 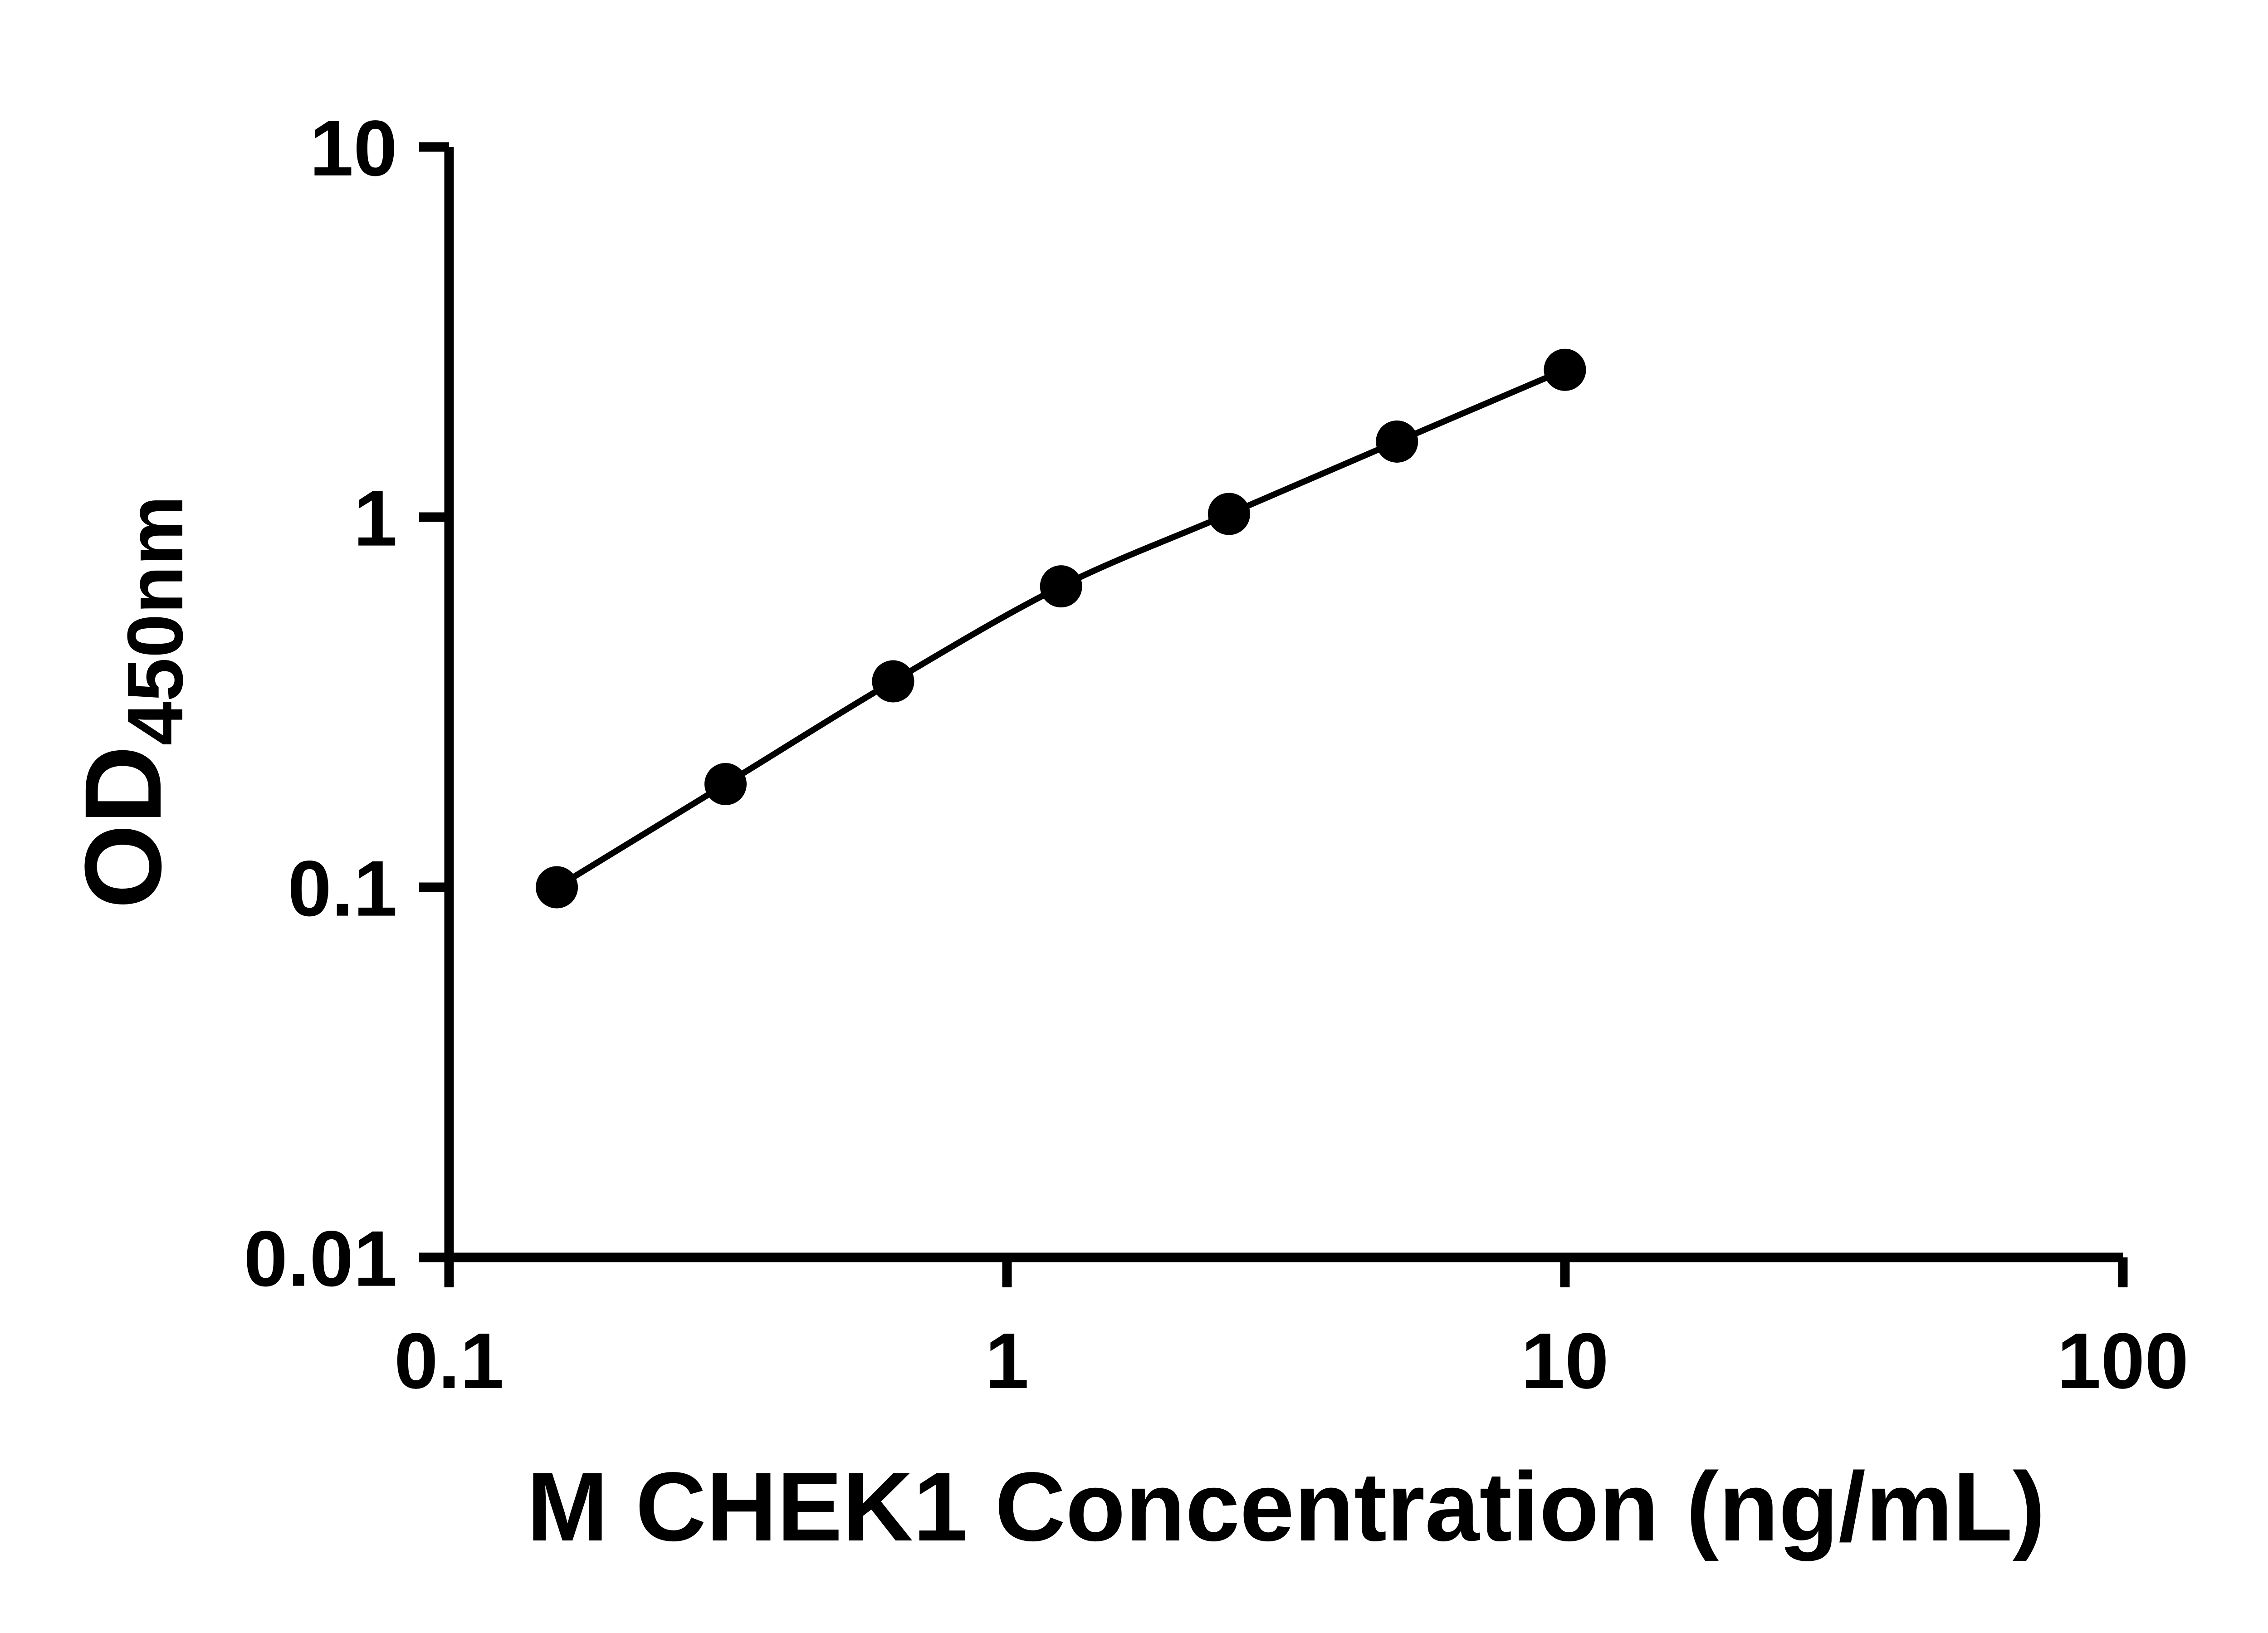 I want to click on y-axis-title-main: OD, so click(x=123, y=827).